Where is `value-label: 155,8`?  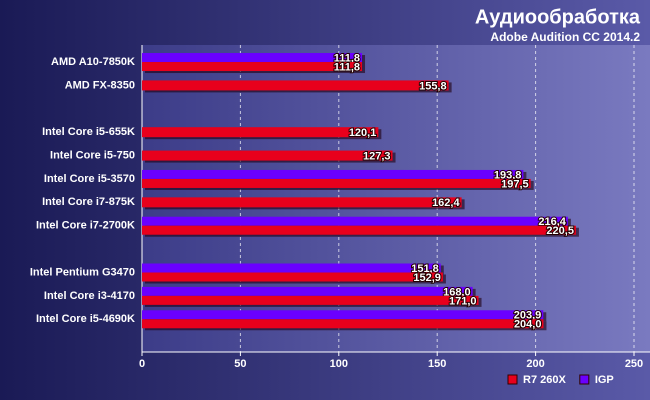
value-label: 155,8 is located at coordinates (433, 86).